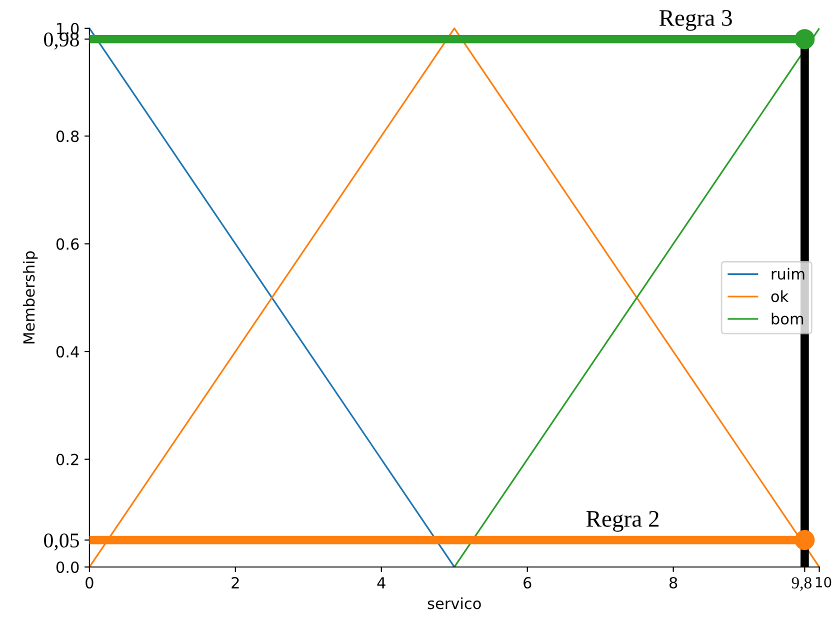 The image size is (836, 630). I want to click on x-tick-label: 10, so click(824, 582).